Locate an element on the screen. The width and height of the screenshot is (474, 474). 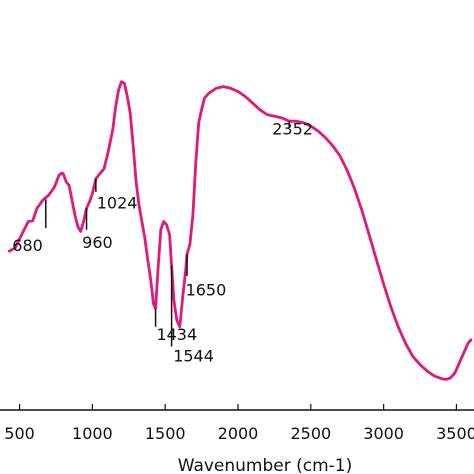
x-axis-title: Wavenumber (cm-1) is located at coordinates (265, 465).